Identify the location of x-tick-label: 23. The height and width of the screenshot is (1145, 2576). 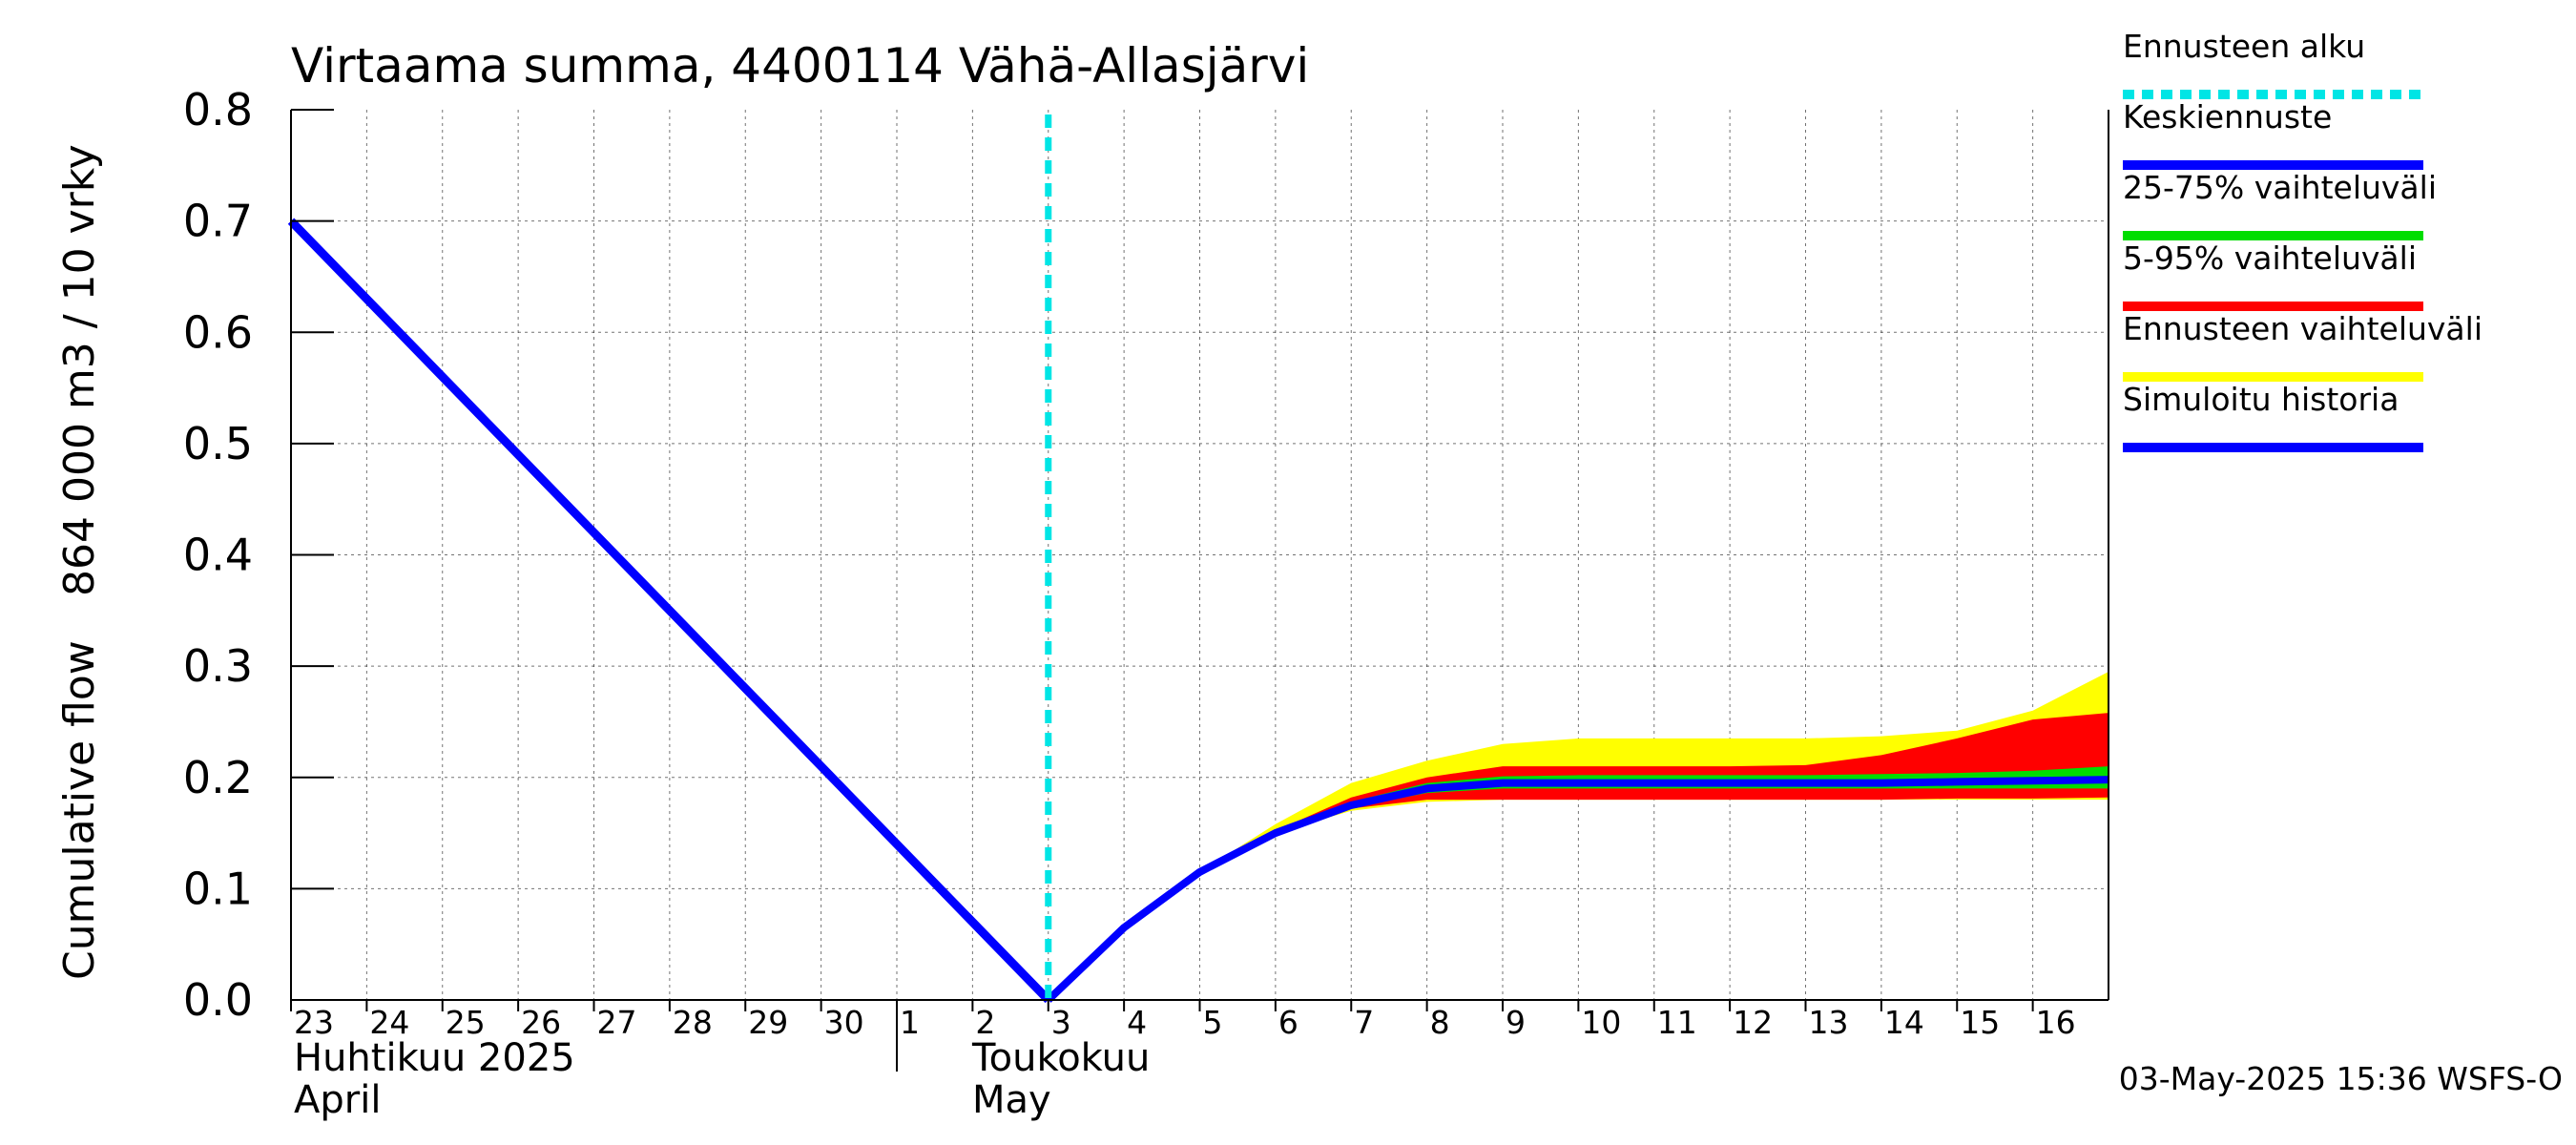
(314, 1022).